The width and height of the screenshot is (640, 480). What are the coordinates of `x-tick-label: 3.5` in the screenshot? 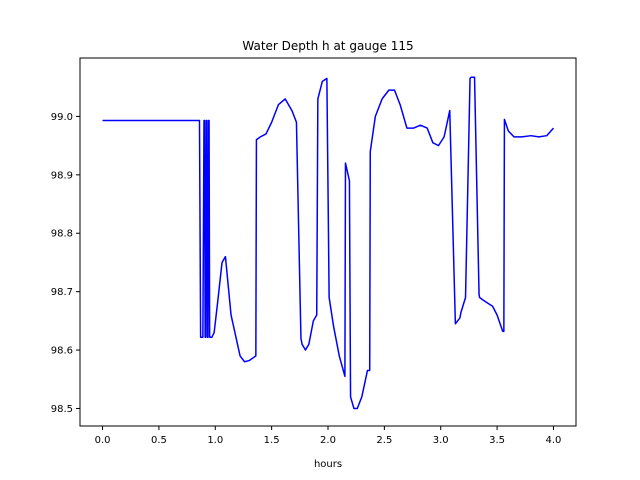 It's located at (497, 440).